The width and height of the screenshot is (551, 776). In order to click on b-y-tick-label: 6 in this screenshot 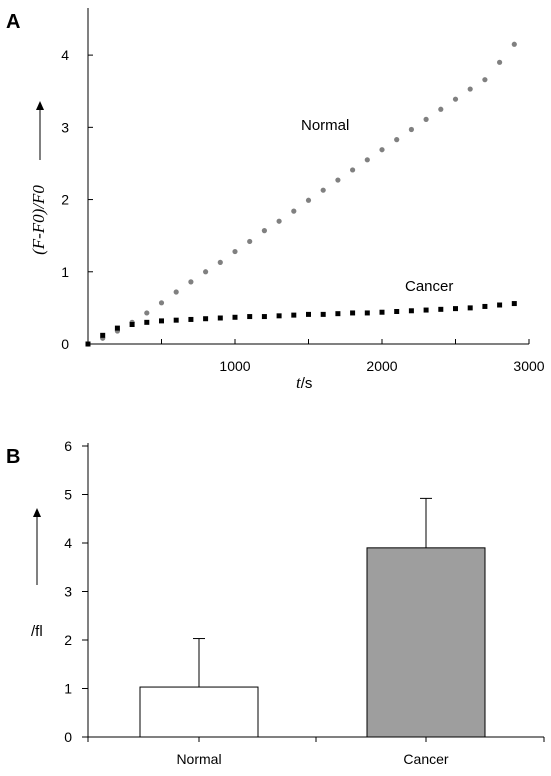, I will do `click(68, 446)`.